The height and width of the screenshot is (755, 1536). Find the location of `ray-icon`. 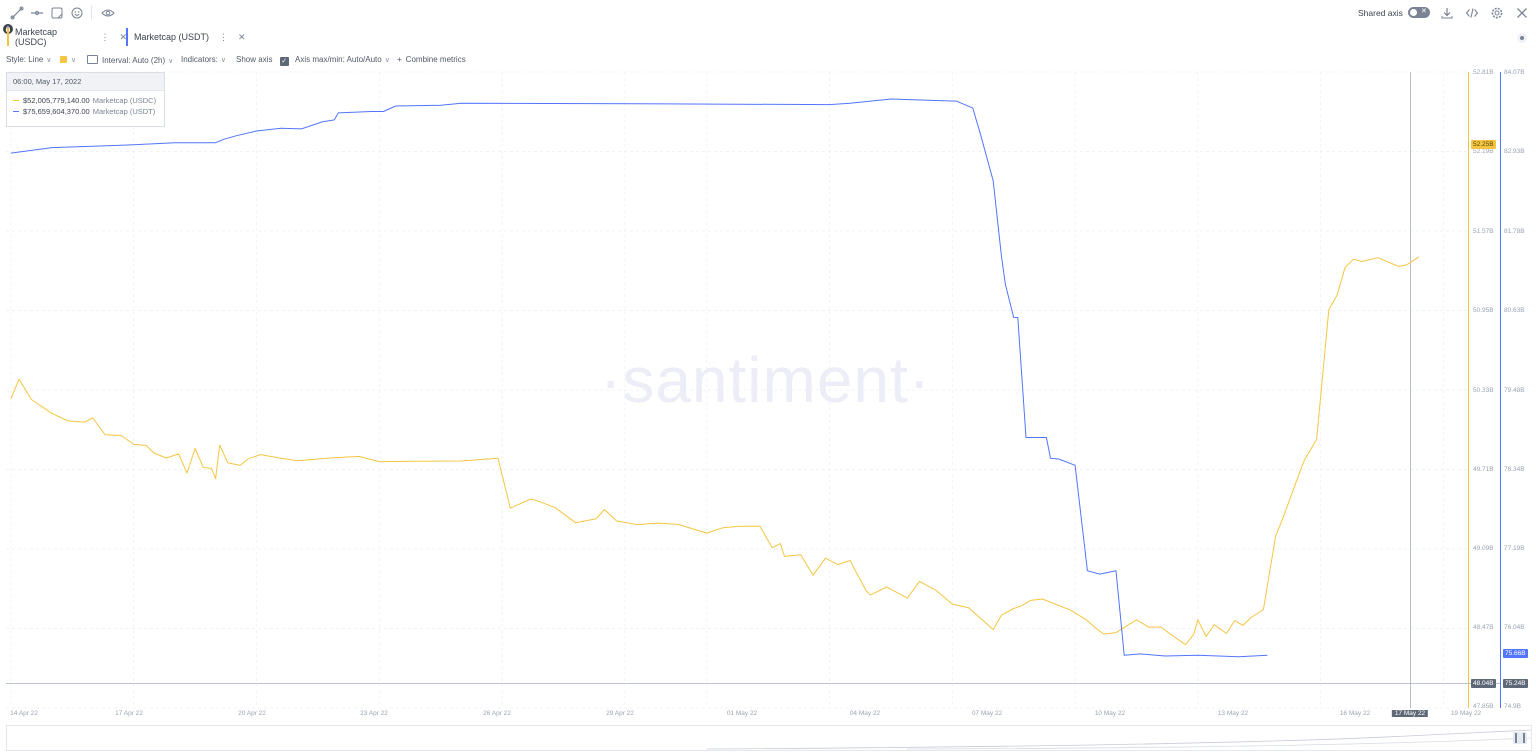

ray-icon is located at coordinates (37, 13).